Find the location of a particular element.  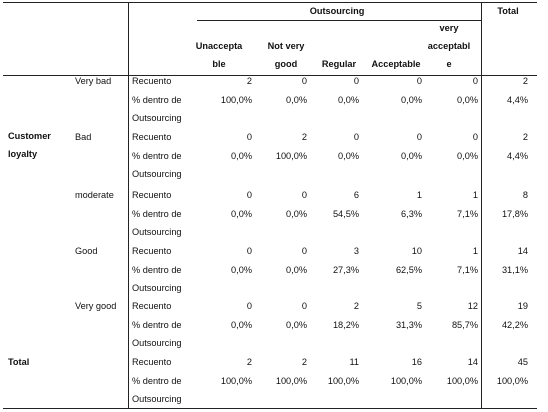

outsourcing-header-rule is located at coordinates (339, 20).